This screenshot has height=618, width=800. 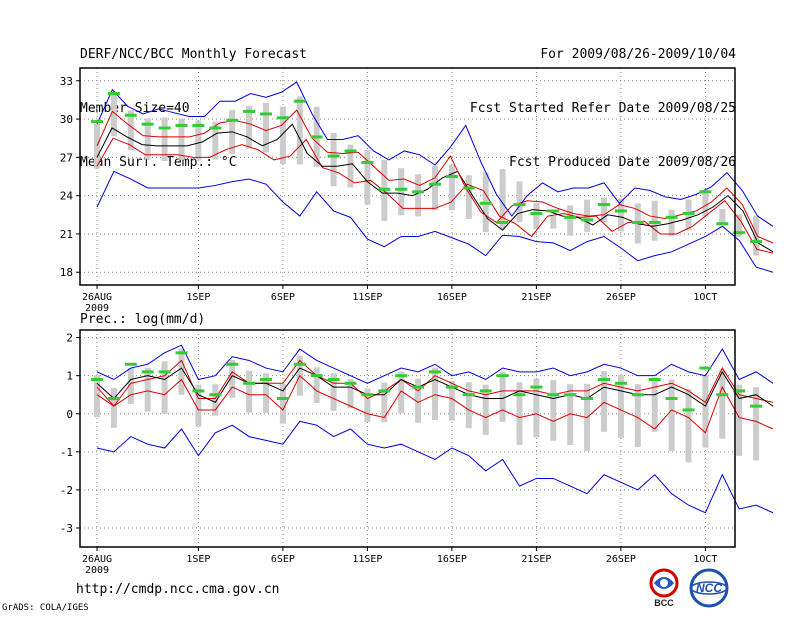 What do you see at coordinates (178, 589) in the screenshot?
I see `source-url: http://cmdp.ncc.cma.gov.cn` at bounding box center [178, 589].